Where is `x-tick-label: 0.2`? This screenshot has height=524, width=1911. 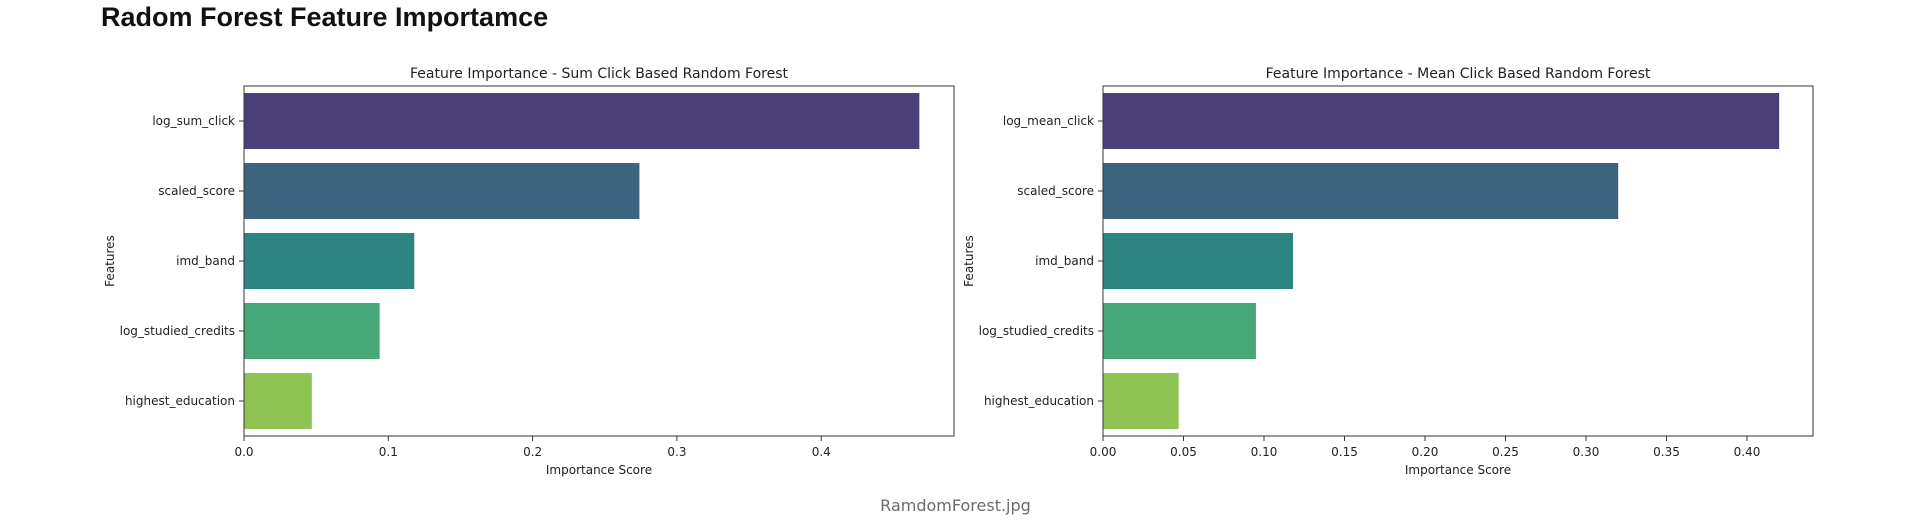 x-tick-label: 0.2 is located at coordinates (532, 452).